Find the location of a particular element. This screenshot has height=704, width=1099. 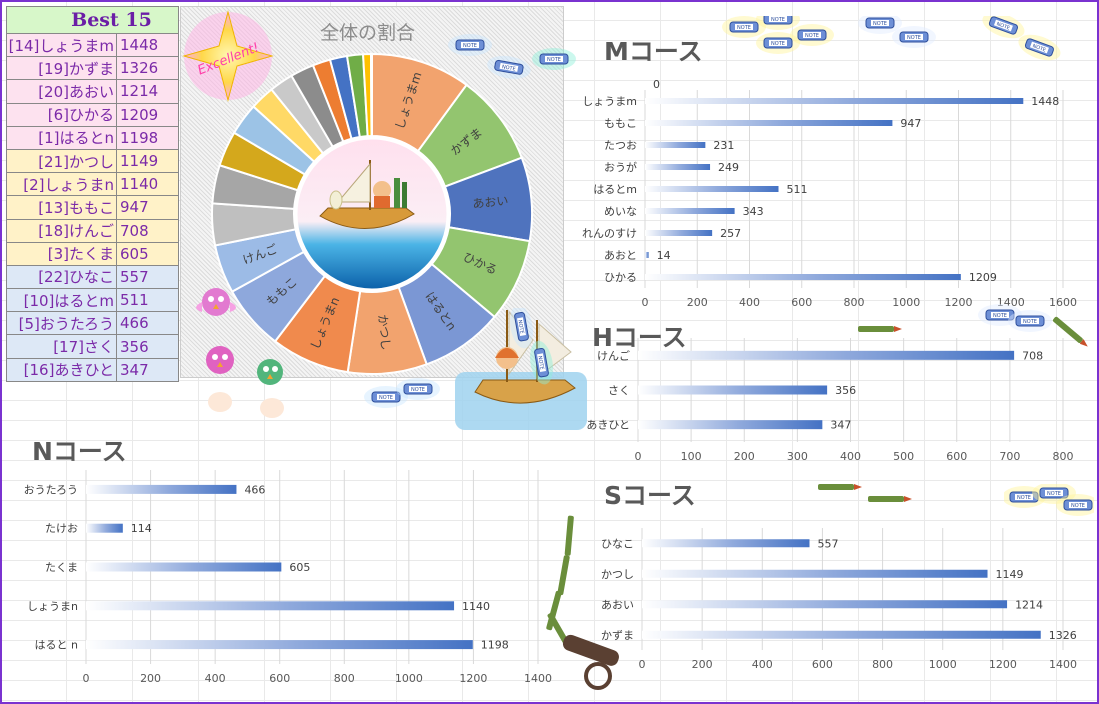

ranking-row: [10]はるとm 511 is located at coordinates (92, 301).